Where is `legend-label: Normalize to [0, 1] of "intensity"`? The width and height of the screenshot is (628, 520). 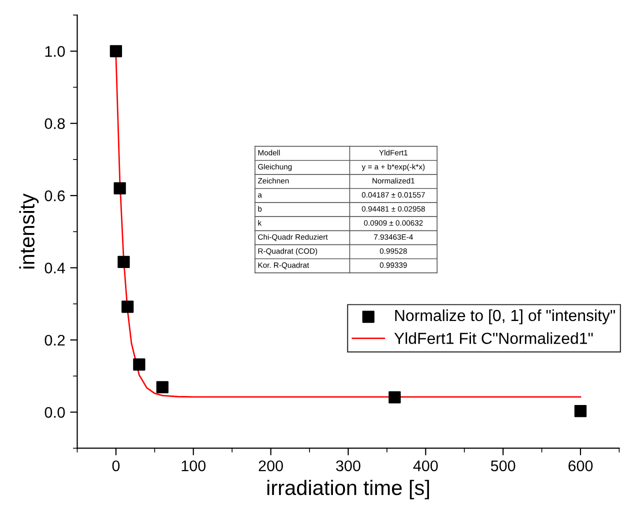
legend-label: Normalize to [0, 1] of "intensity" is located at coordinates (505, 316).